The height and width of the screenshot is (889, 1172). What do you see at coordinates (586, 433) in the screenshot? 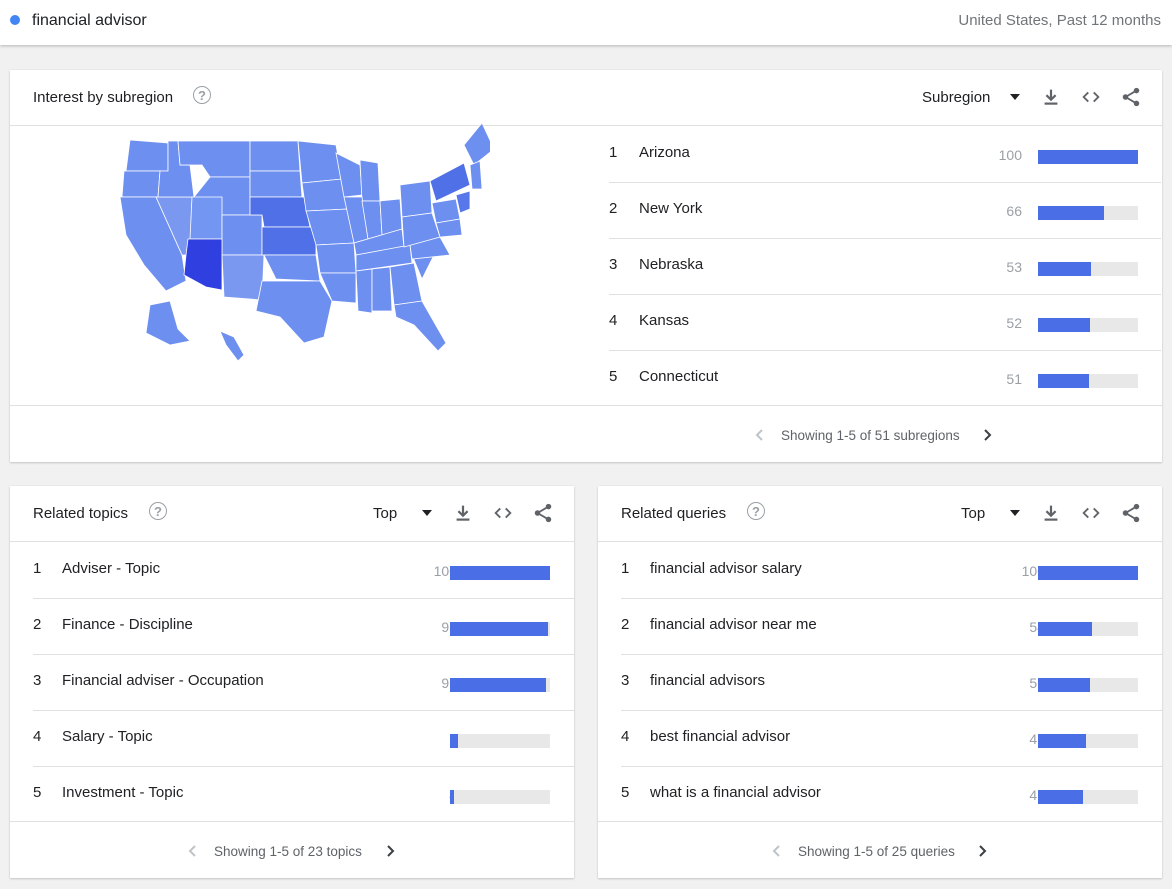
I see `subregion-pager: Showing 1-5 of 51 subregions` at bounding box center [586, 433].